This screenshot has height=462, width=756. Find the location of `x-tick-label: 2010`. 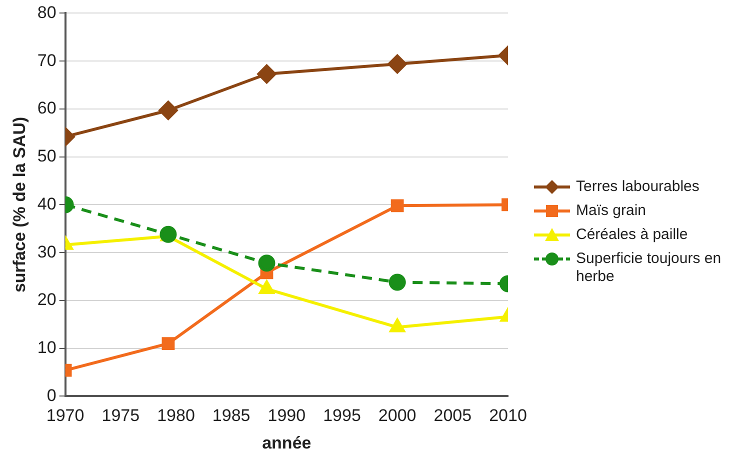

x-tick-label: 2010 is located at coordinates (508, 416).